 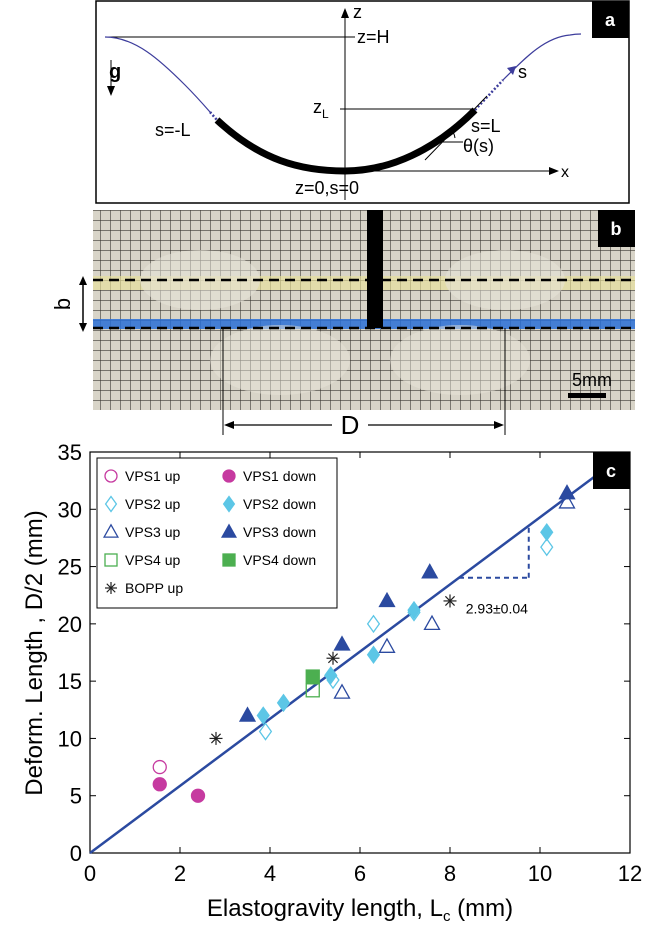 What do you see at coordinates (364, 324) in the screenshot?
I see `blue-band` at bounding box center [364, 324].